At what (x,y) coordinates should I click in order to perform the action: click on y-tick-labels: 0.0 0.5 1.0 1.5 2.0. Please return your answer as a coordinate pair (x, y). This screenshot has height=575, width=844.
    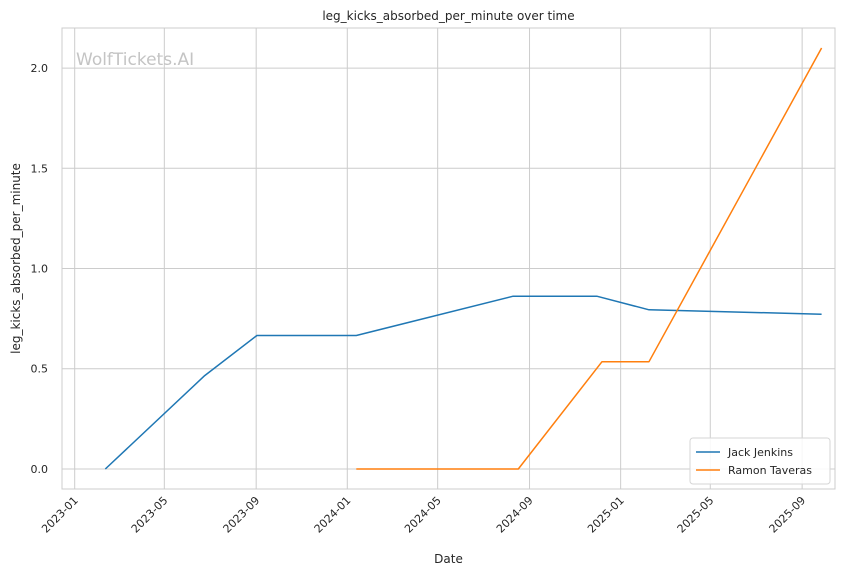
    Looking at the image, I should click on (40, 269).